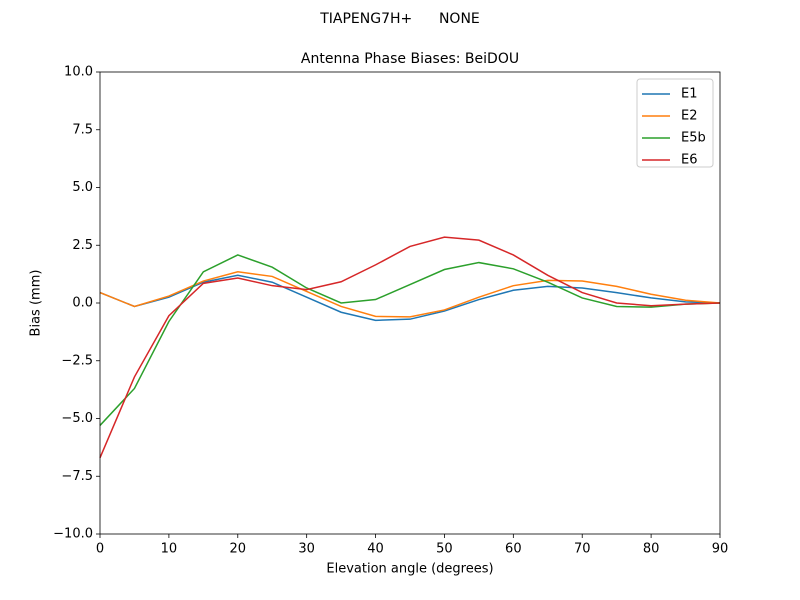 The image size is (800, 600). I want to click on x-tick-label: 80, so click(651, 549).